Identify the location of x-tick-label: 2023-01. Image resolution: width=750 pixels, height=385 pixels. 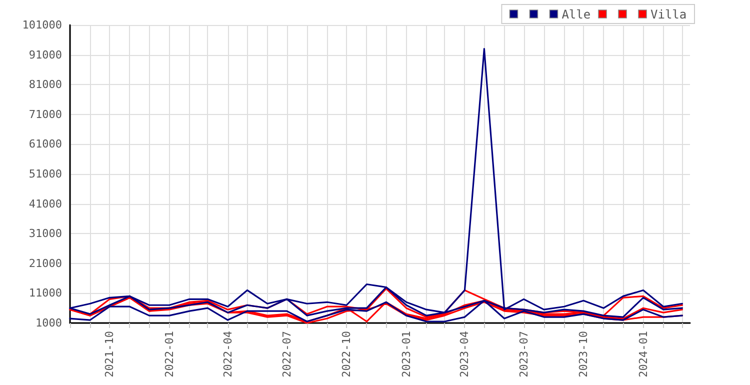
(406, 354).